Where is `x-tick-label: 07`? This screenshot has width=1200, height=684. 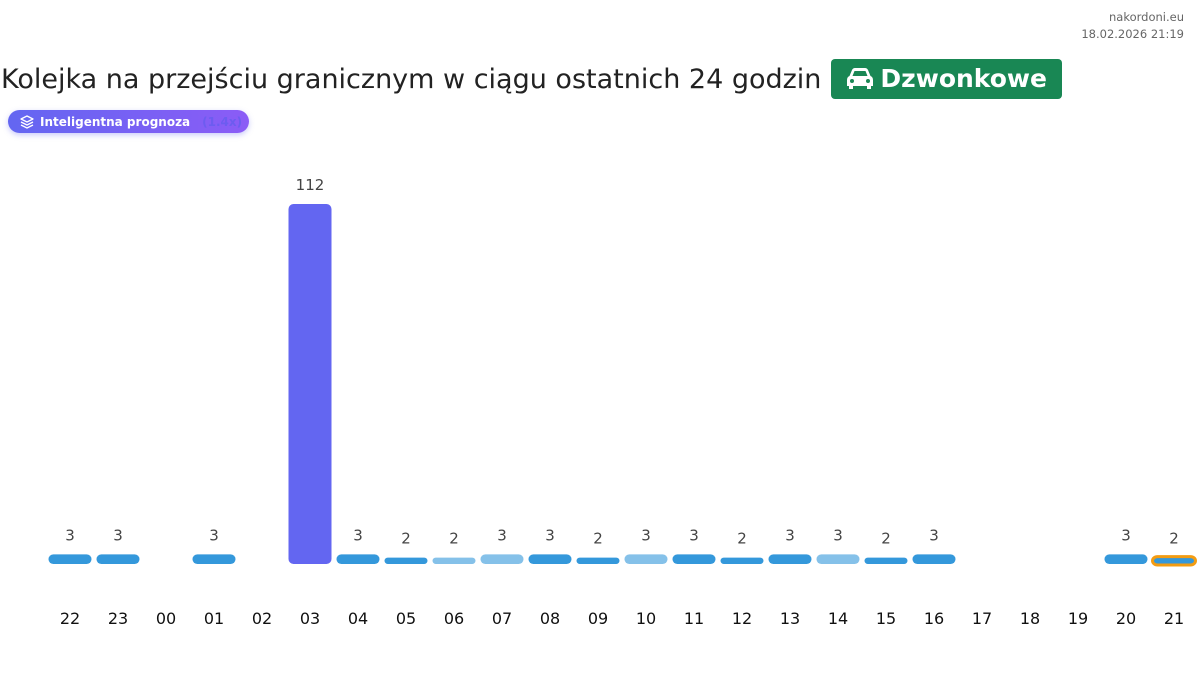
x-tick-label: 07 is located at coordinates (502, 618).